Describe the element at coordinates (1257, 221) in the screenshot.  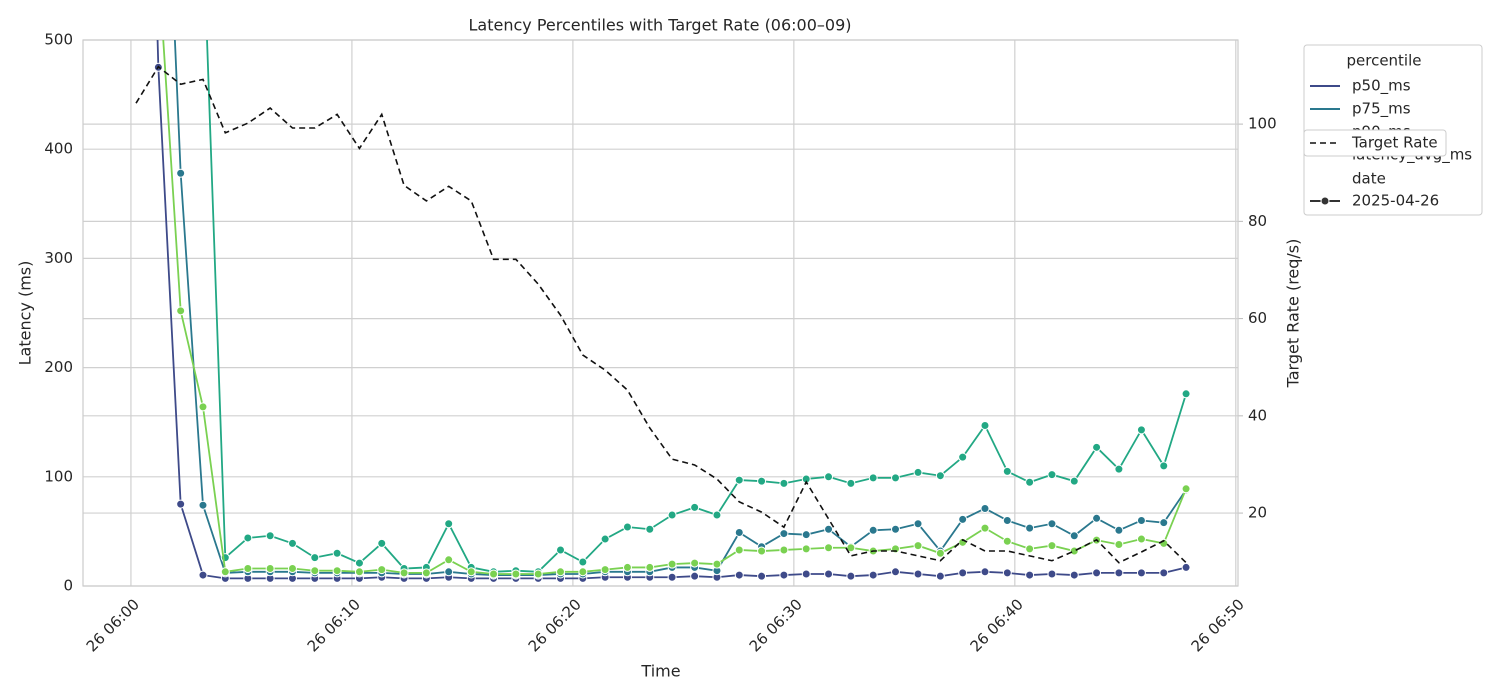
I see `y2-tick-label: 80` at that location.